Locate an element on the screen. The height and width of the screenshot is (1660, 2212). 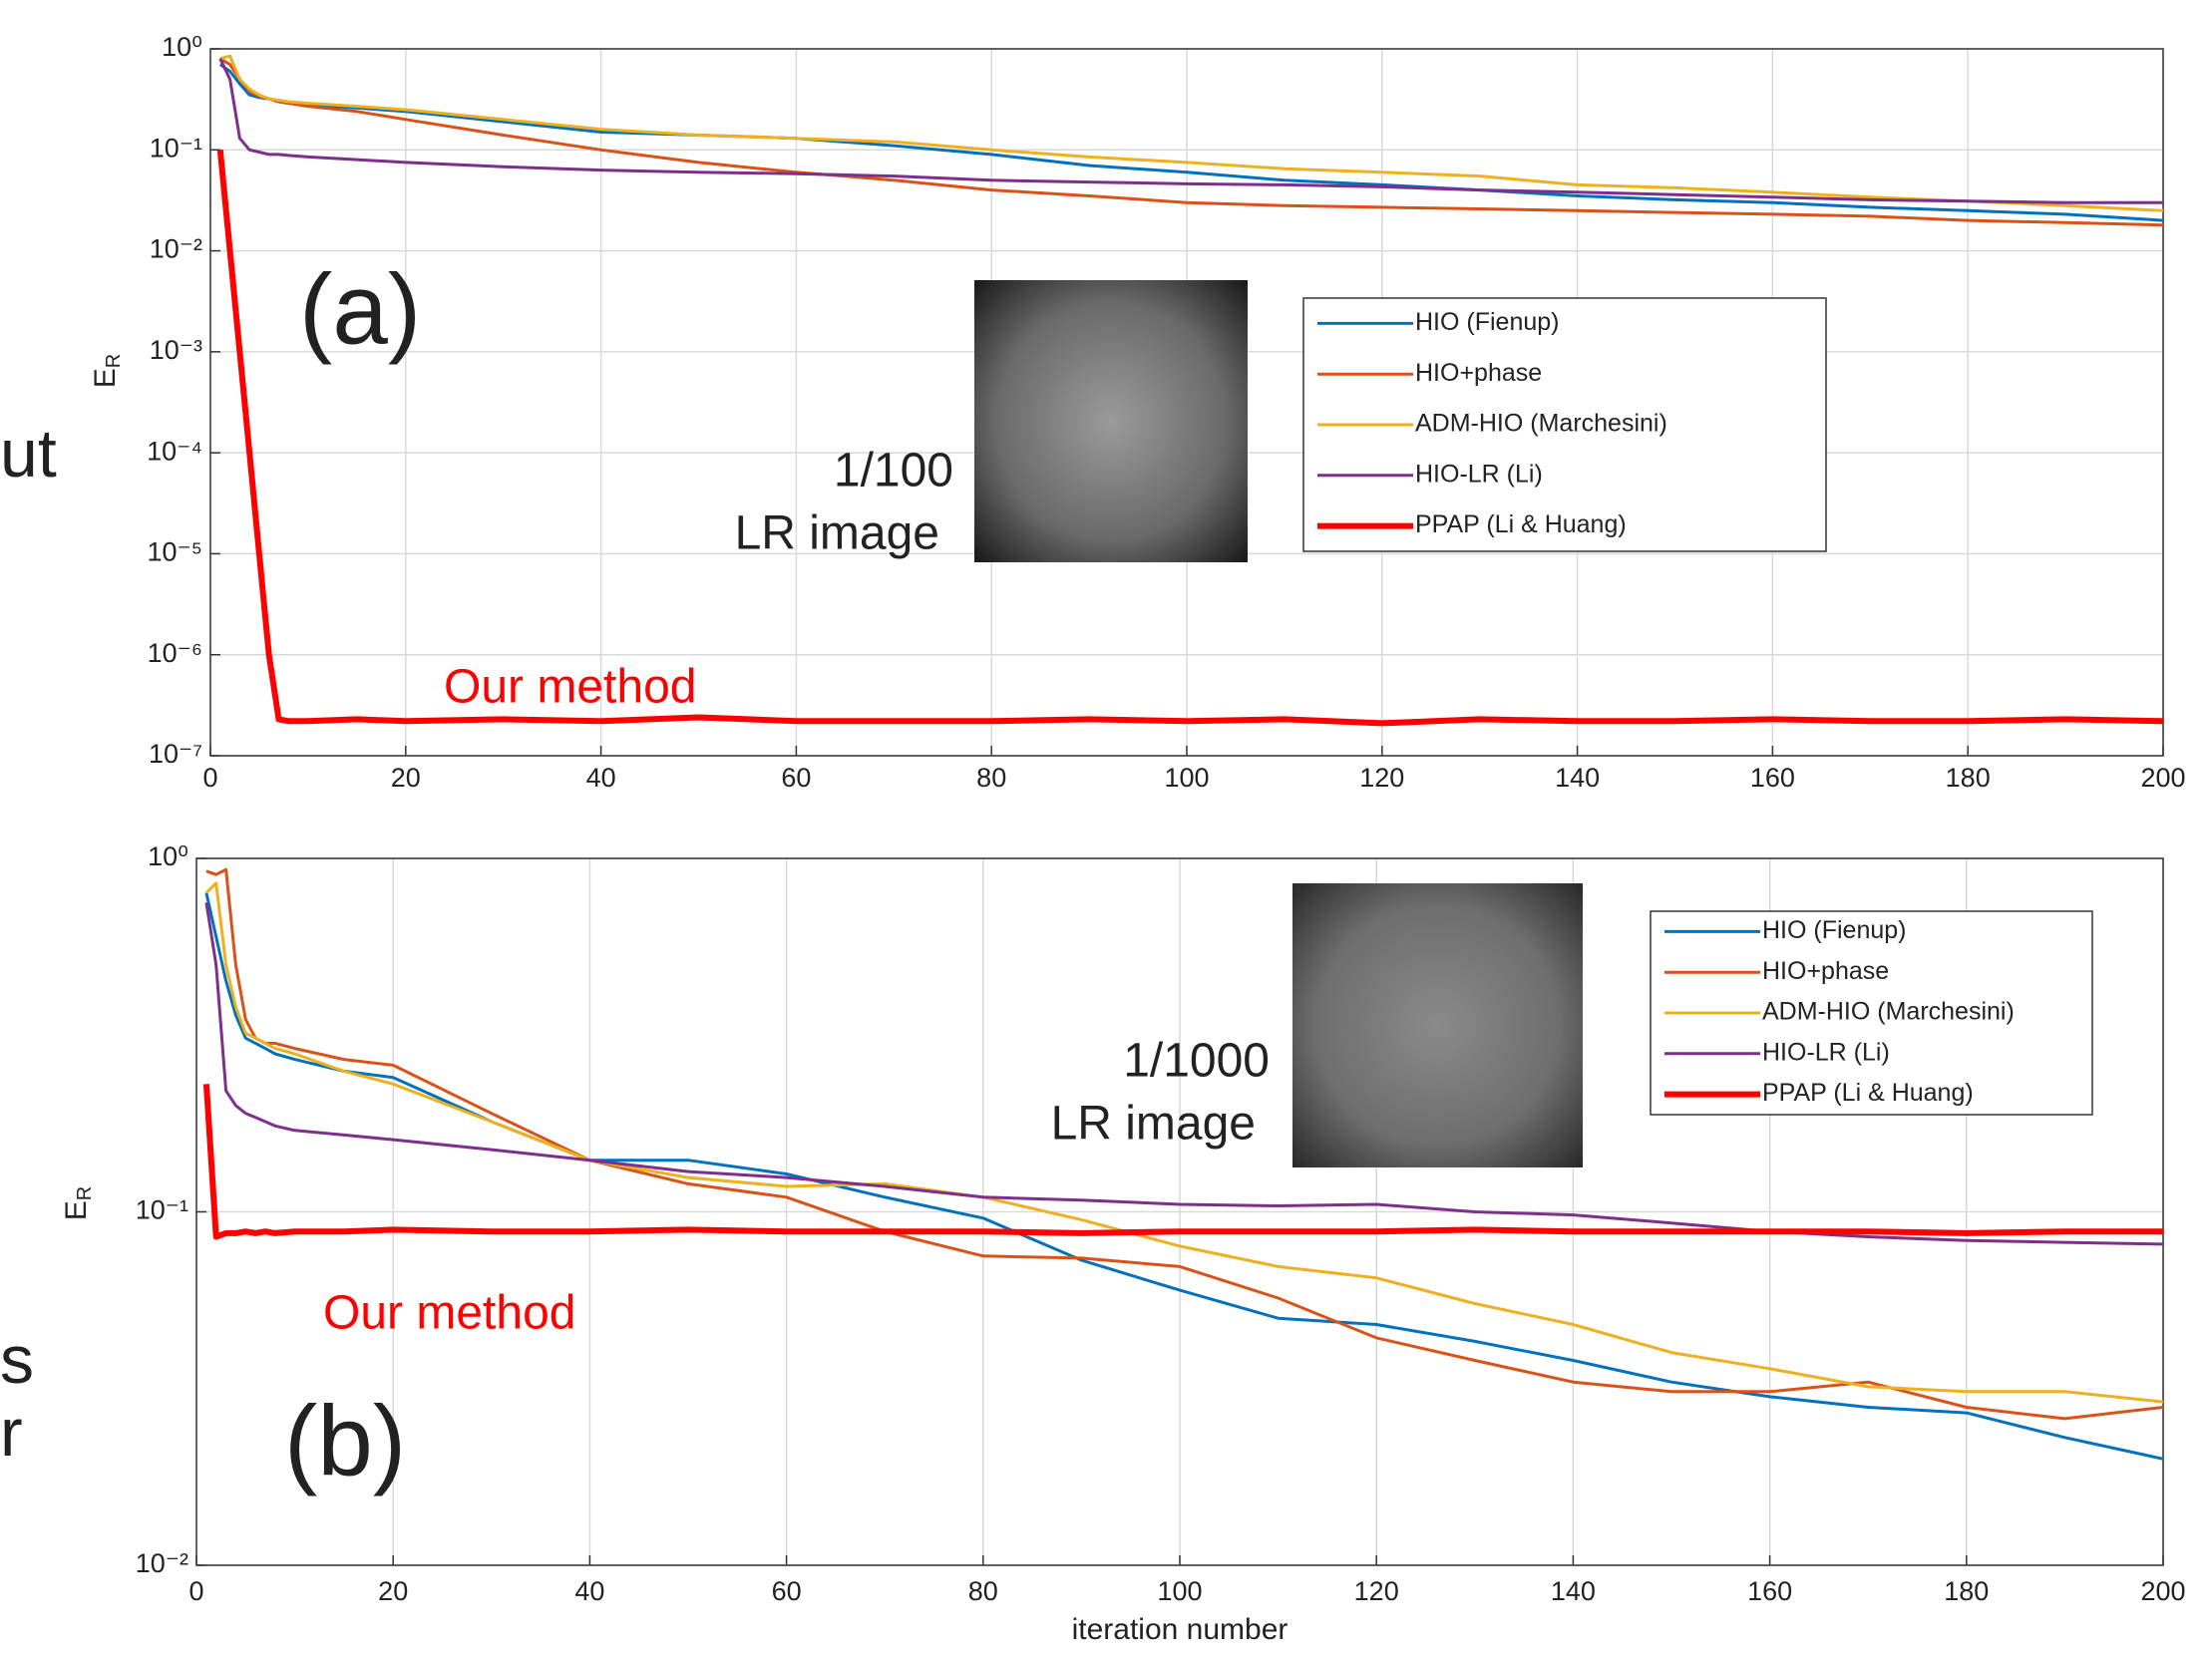
panel-label: (a) is located at coordinates (360, 309).